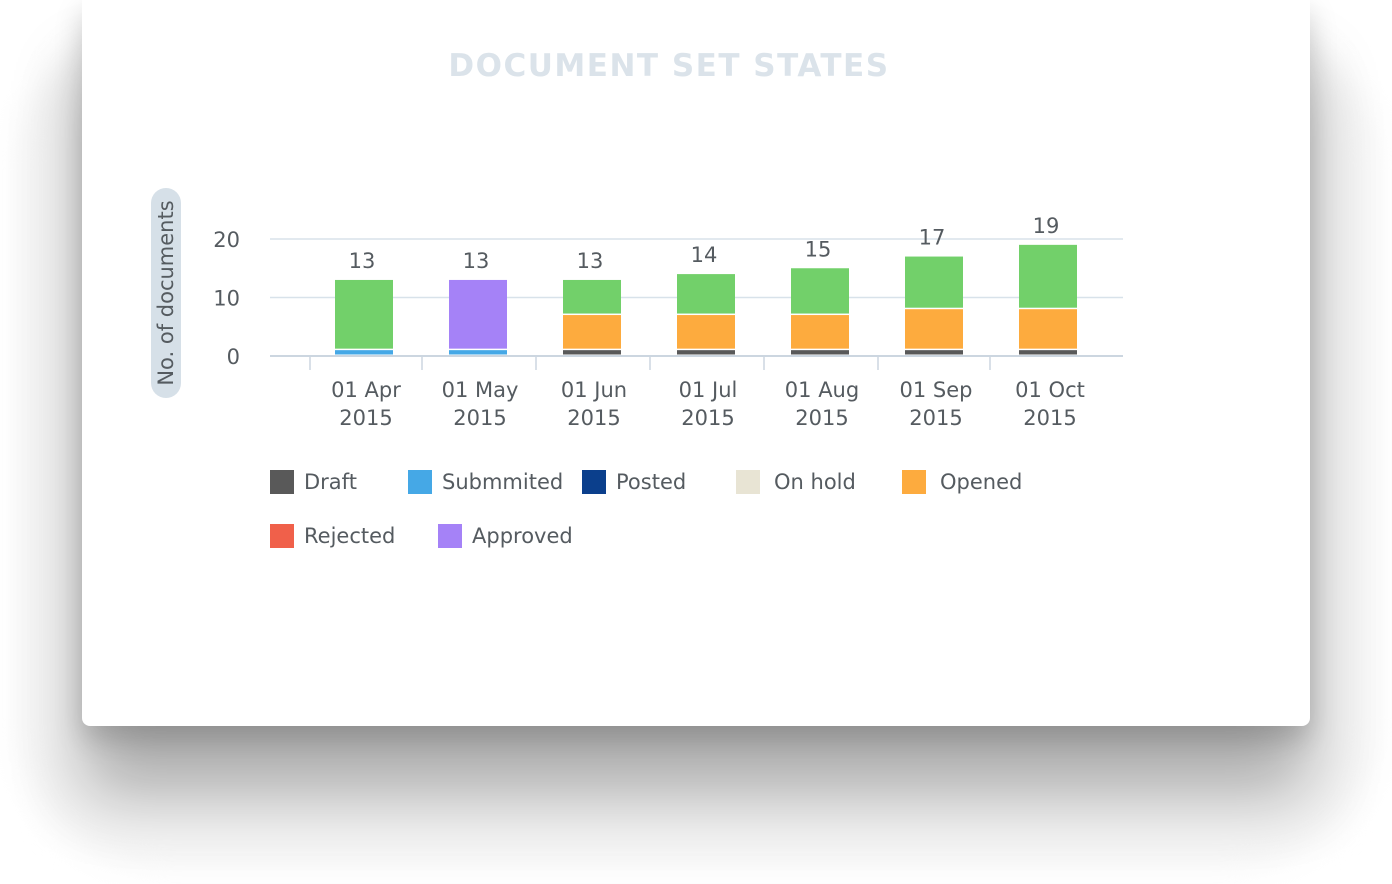 This screenshot has width=1392, height=884. Describe the element at coordinates (1050, 390) in the screenshot. I see `x-tick-label: 01 Oct` at that location.